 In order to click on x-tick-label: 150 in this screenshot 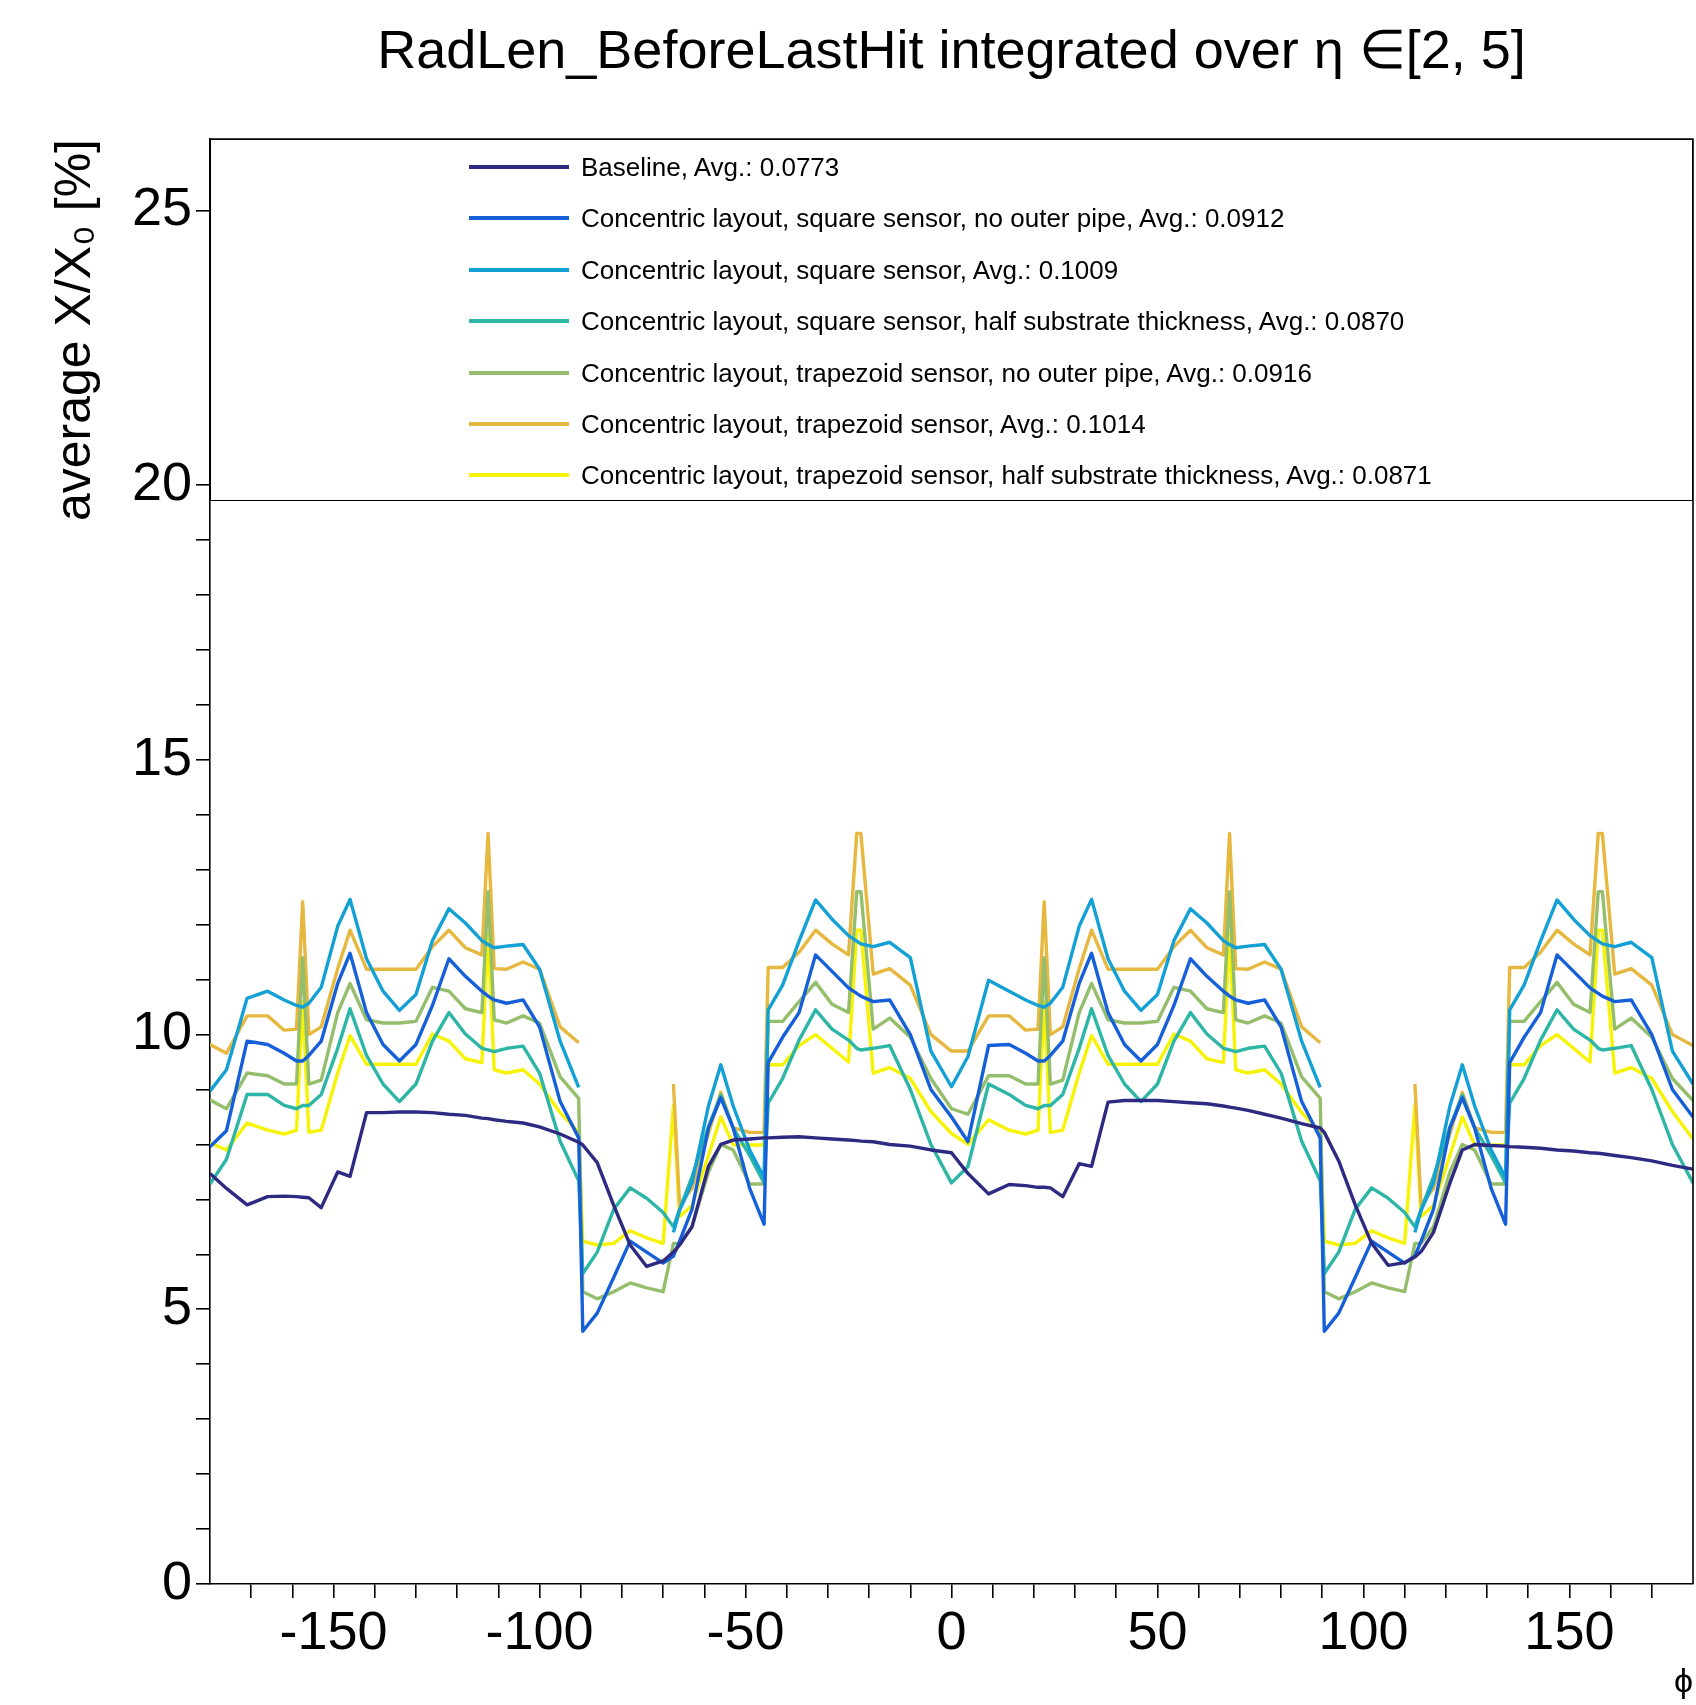, I will do `click(1569, 1630)`.